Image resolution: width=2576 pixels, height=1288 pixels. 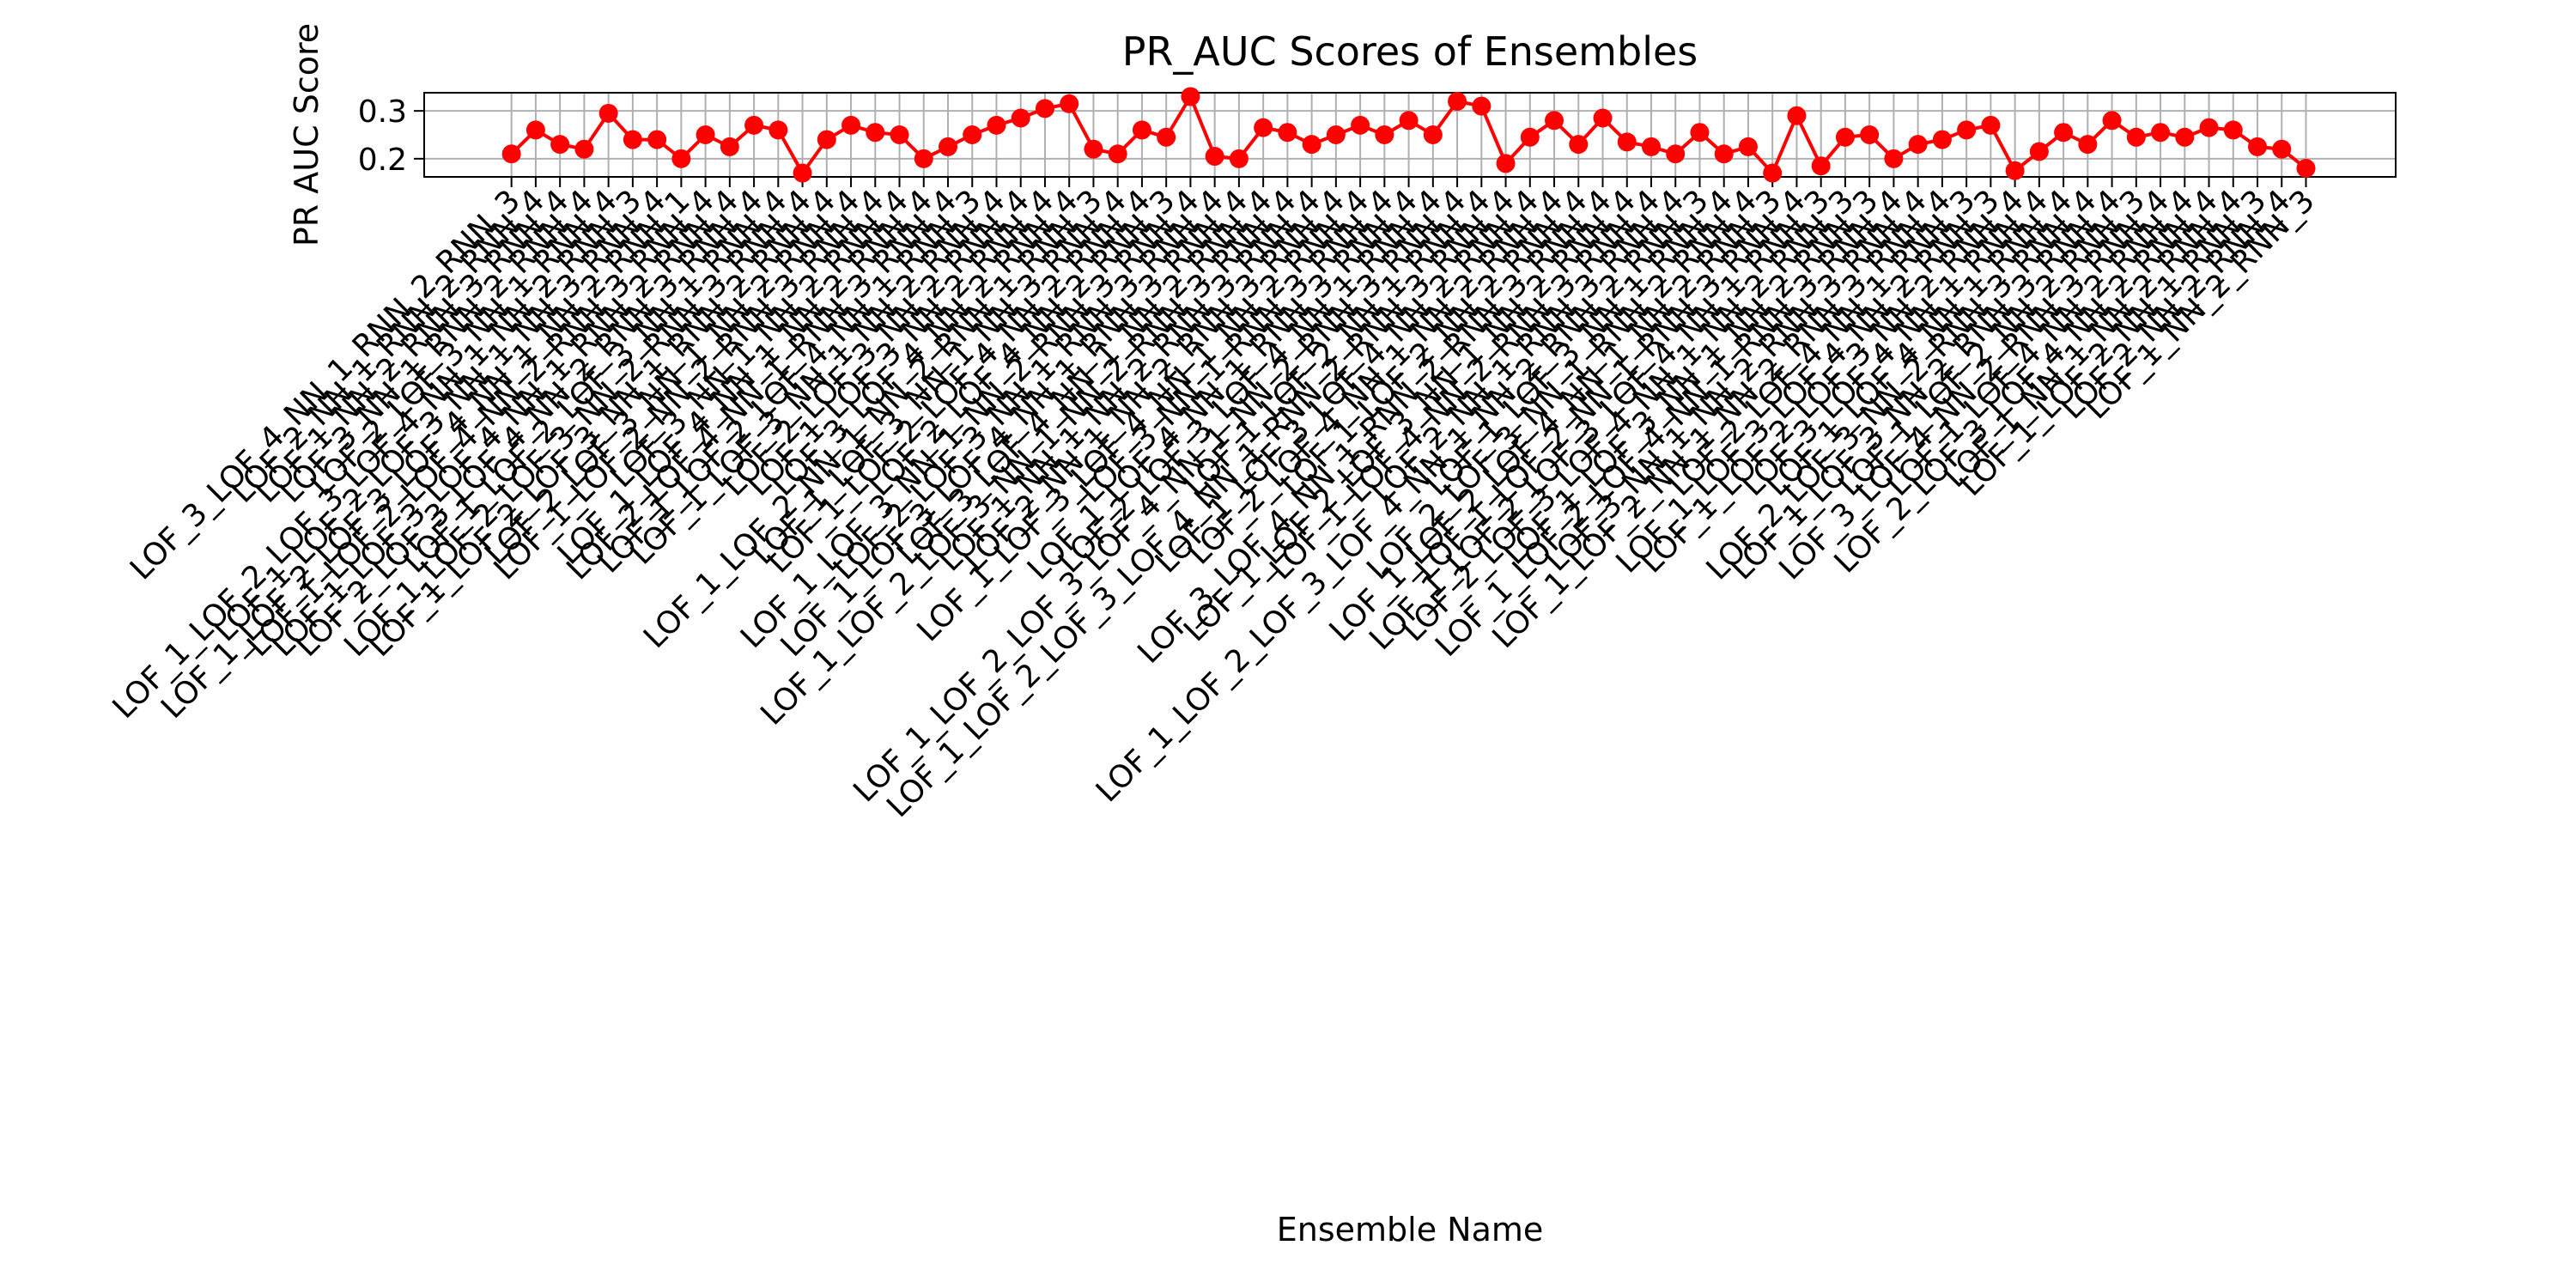 What do you see at coordinates (1411, 1230) in the screenshot?
I see `x-axis-label: Ensemble Name` at bounding box center [1411, 1230].